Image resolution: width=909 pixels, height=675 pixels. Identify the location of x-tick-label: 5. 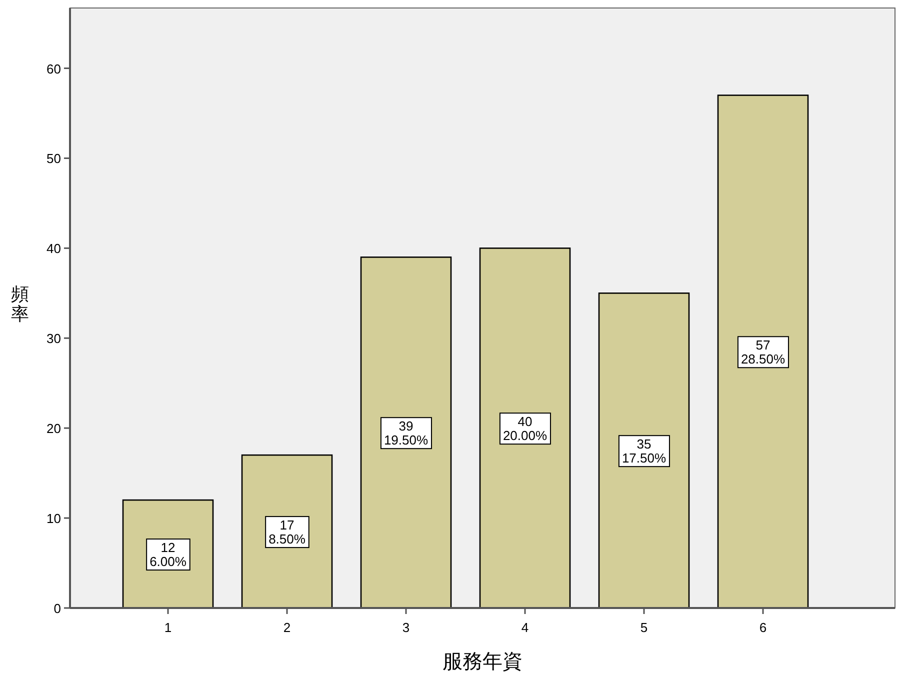
(644, 627).